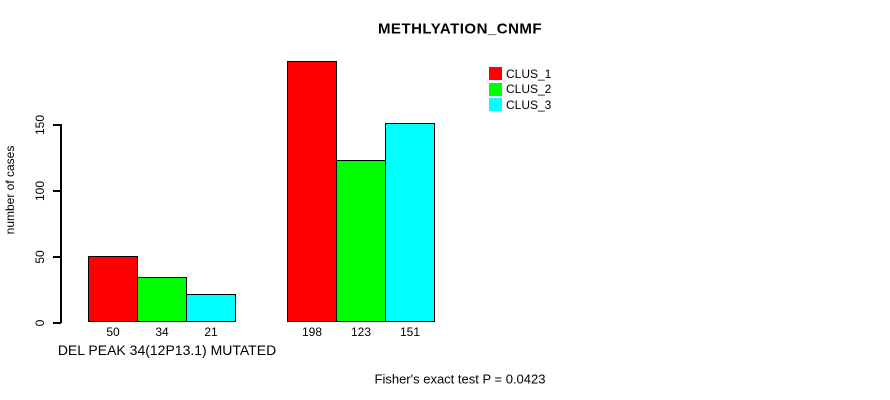 This screenshot has height=400, width=890. Describe the element at coordinates (40, 323) in the screenshot. I see `y-tick-label: 0` at that location.